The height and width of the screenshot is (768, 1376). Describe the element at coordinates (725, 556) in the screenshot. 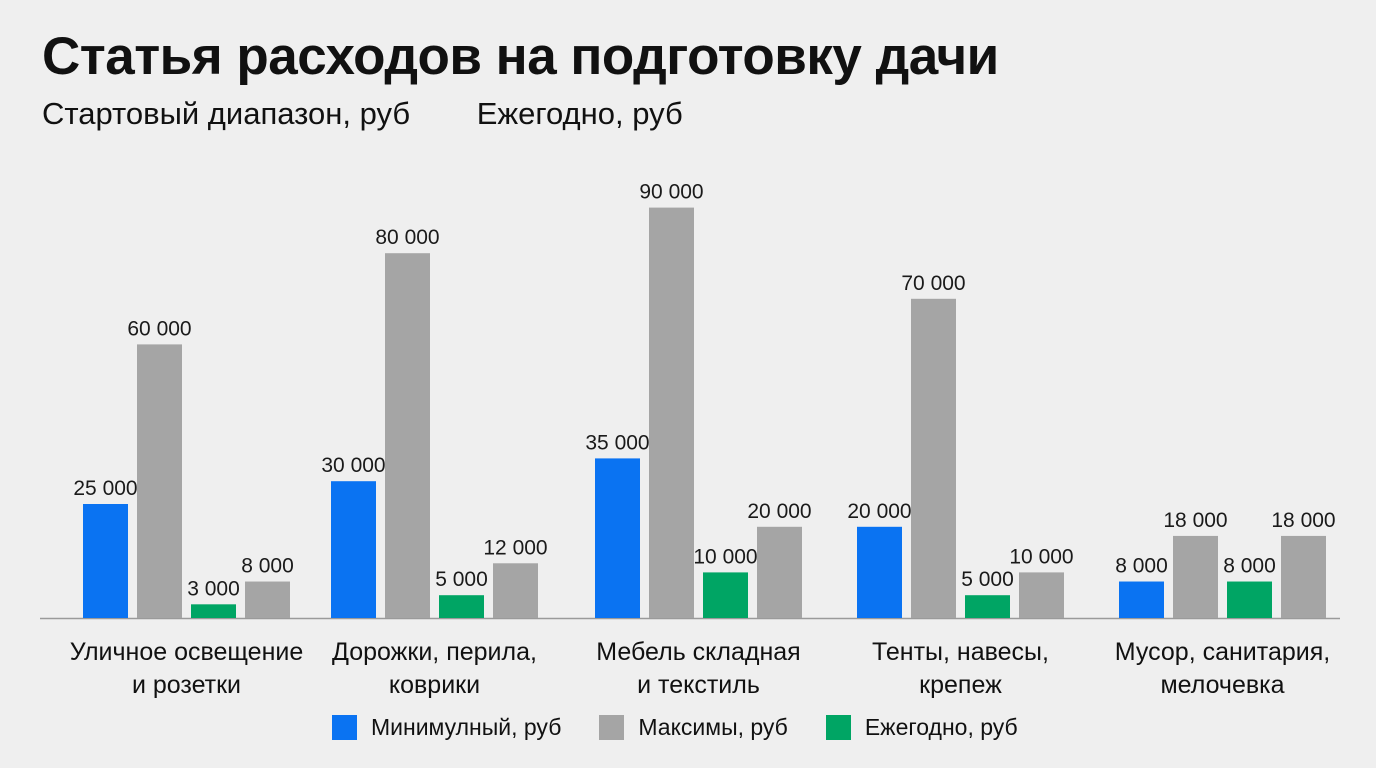

I see `data-label-yearly-3: 10 000` at that location.